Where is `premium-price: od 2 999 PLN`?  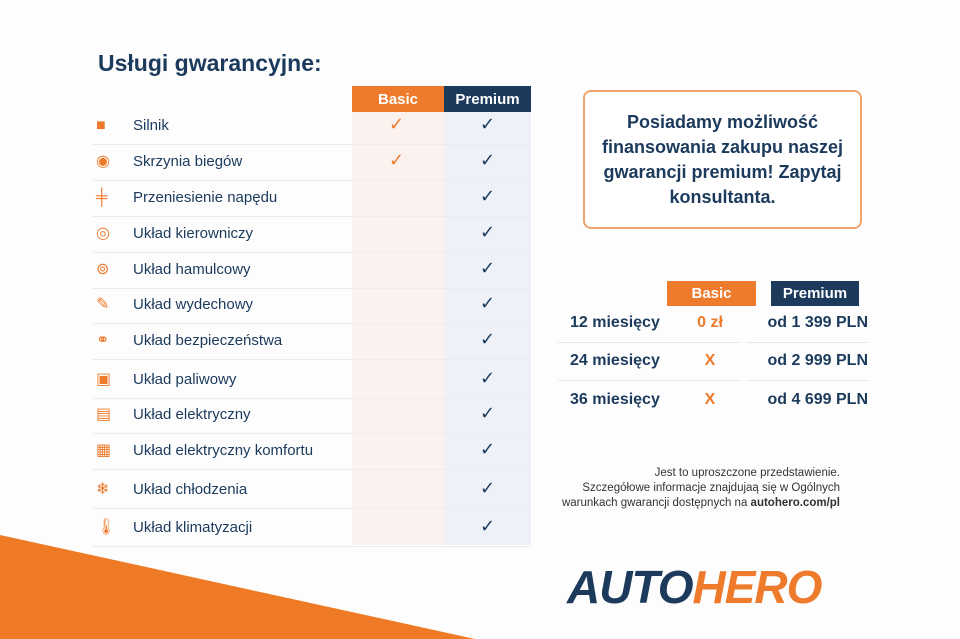 premium-price: od 2 999 PLN is located at coordinates (817, 360).